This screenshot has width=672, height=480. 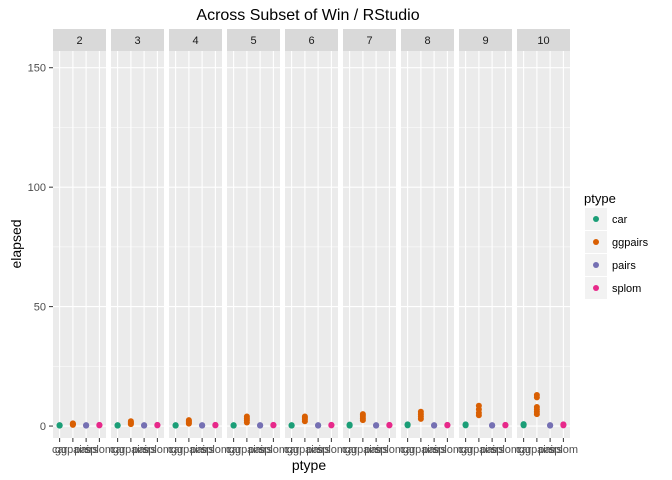 I want to click on facet-strip-label: 9, so click(x=485, y=41).